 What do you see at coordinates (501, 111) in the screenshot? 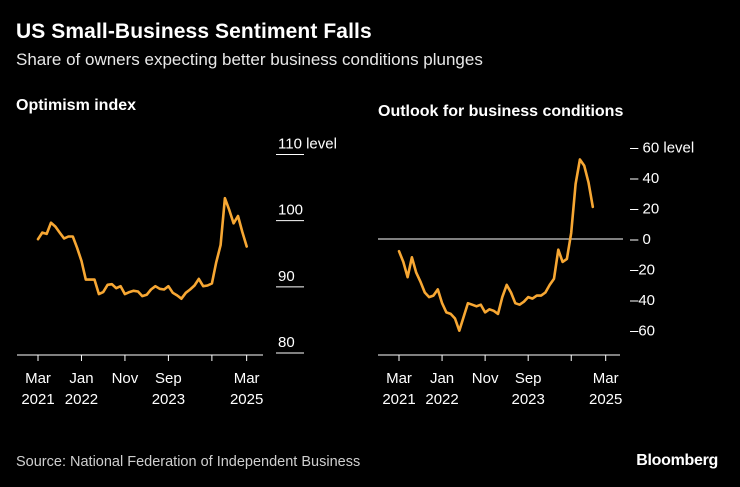
I see `outlook-panel-title: Outlook for business conditions` at bounding box center [501, 111].